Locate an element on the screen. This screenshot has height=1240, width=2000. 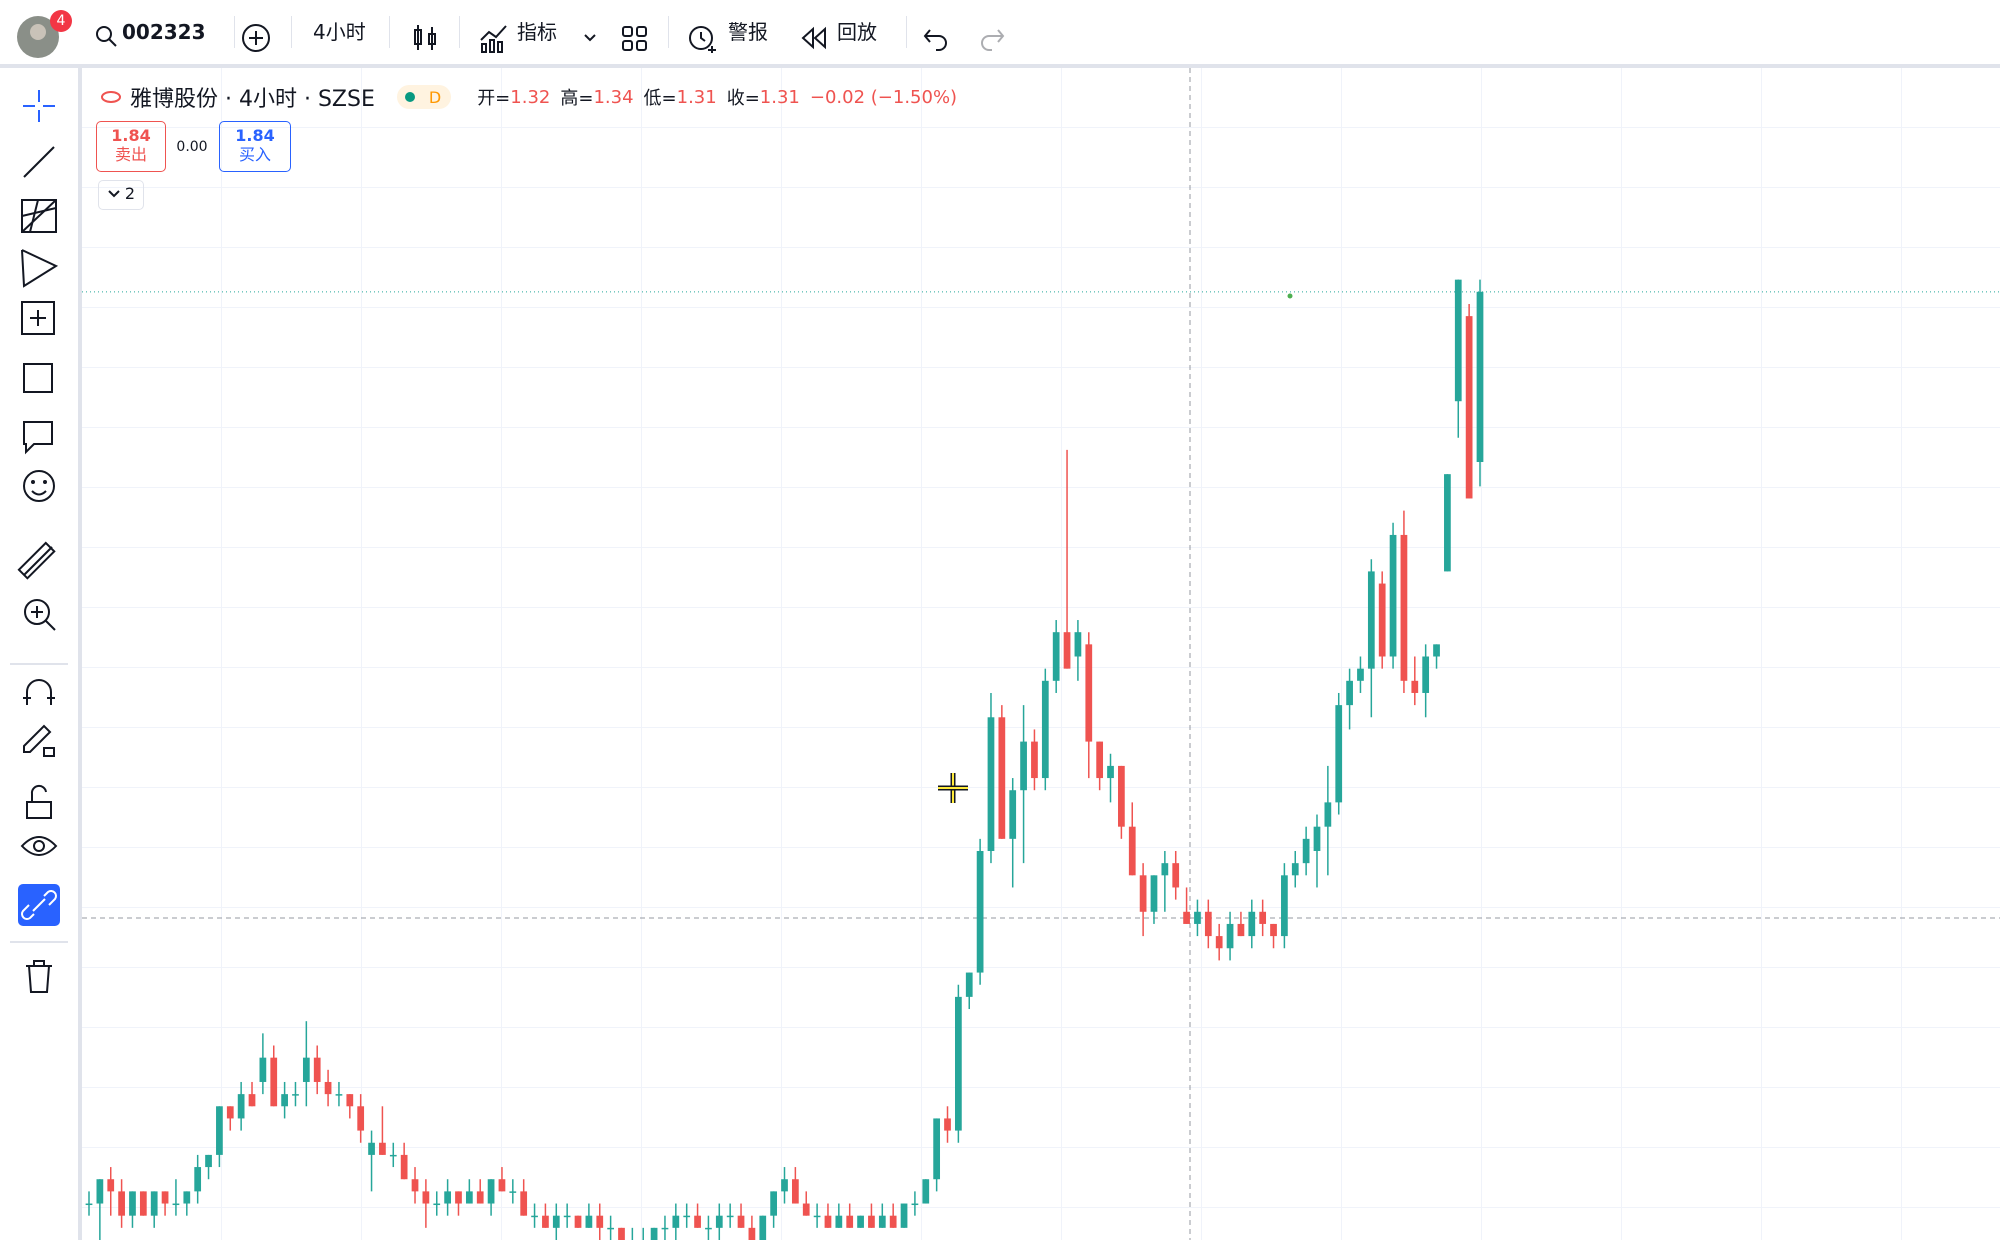
collapsed-count: 2 is located at coordinates (130, 193).